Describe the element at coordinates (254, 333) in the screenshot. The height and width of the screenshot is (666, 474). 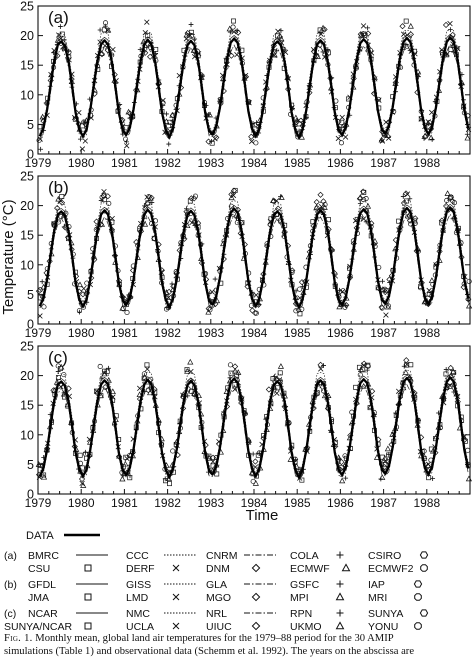
I see `x-tick-label: 1984` at that location.